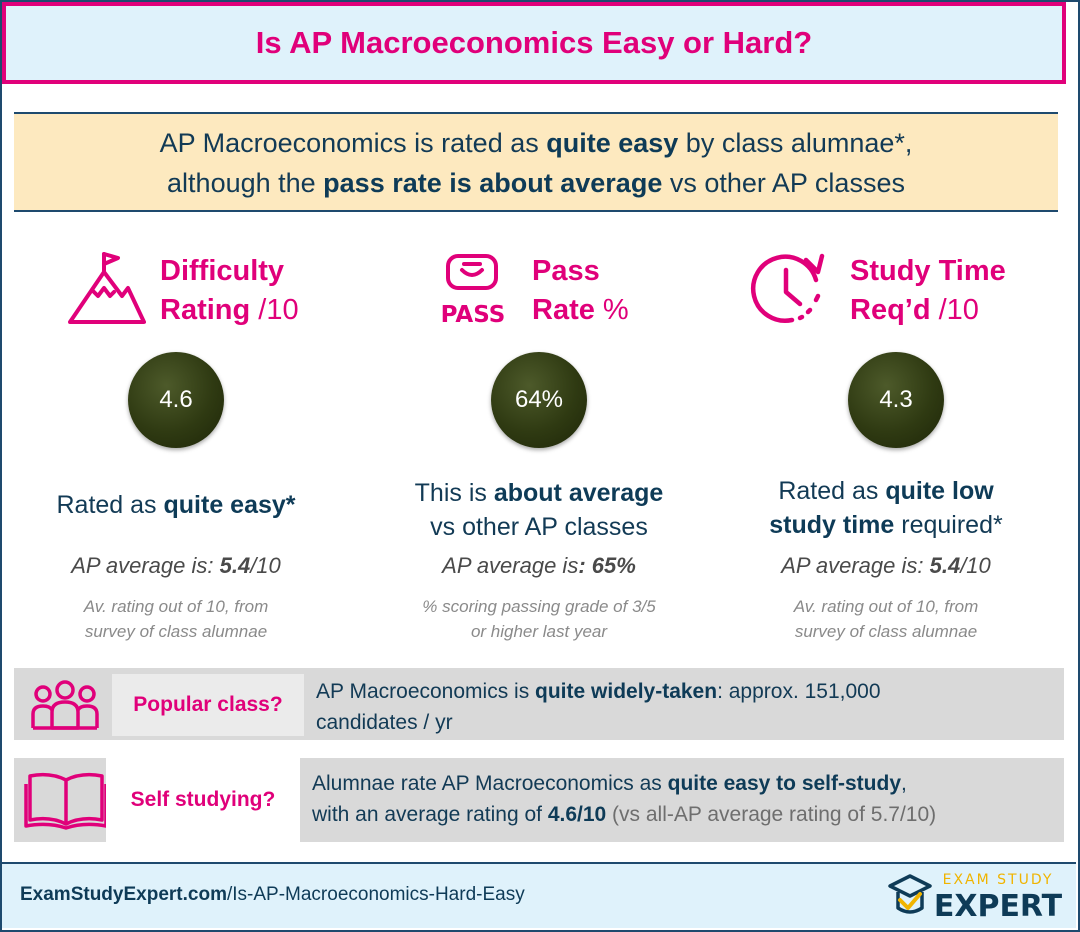  What do you see at coordinates (353, 143) in the screenshot?
I see `summary-line1-pre: AP Macroeconomics is rated as` at bounding box center [353, 143].